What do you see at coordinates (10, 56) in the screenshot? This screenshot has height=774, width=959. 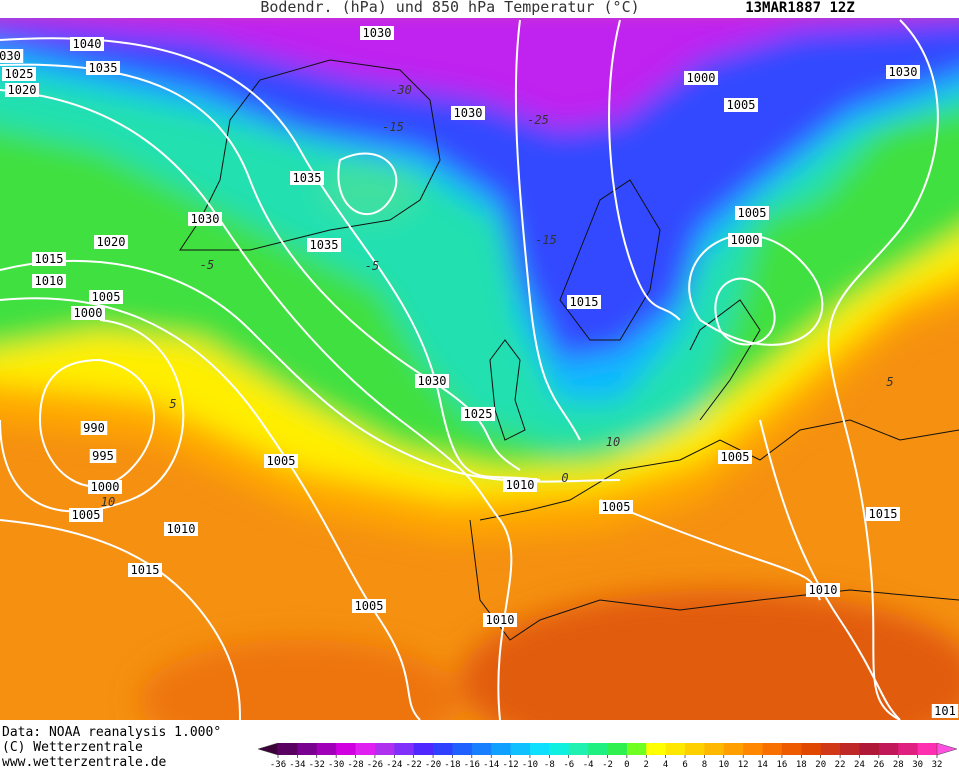 I see `isobar-label: 030` at bounding box center [10, 56].